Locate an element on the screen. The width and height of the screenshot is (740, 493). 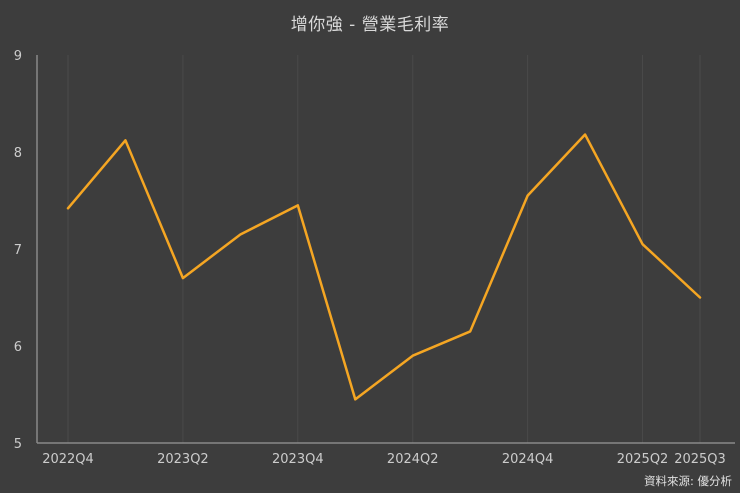
x-tick-label: 2024Q4 is located at coordinates (528, 459).